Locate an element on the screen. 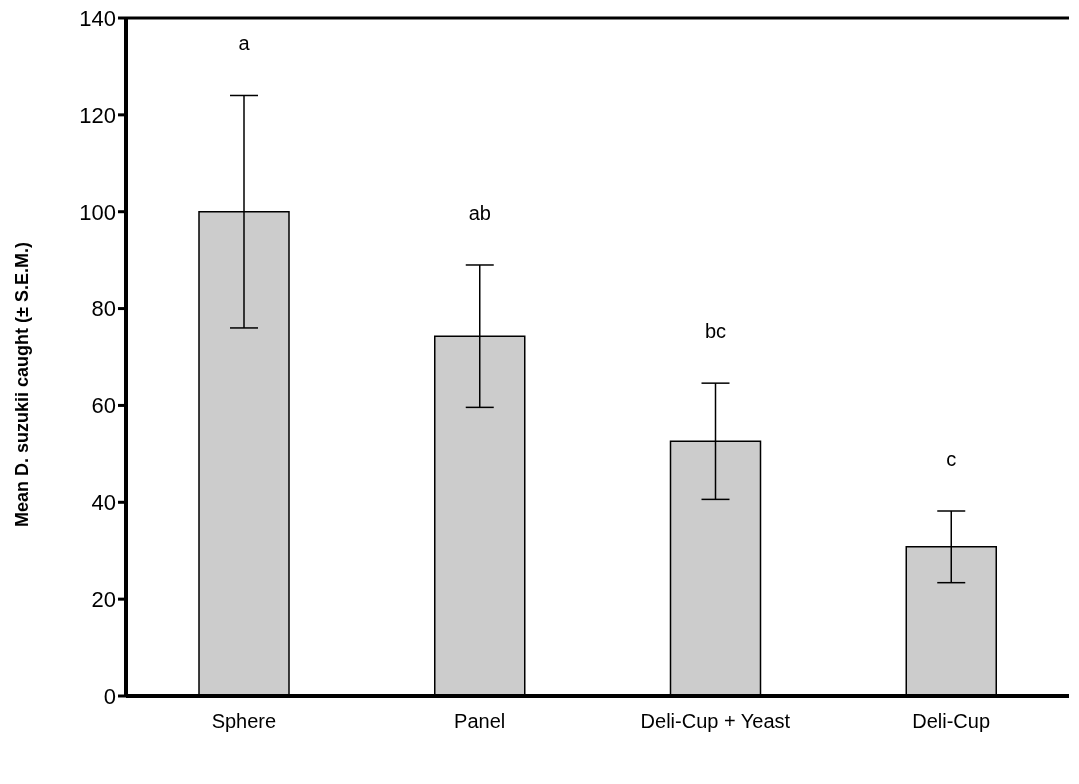  y-tick-label: 80 is located at coordinates (103, 309).